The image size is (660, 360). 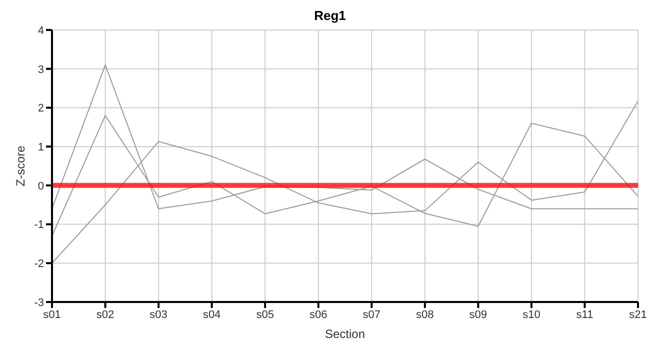 I want to click on y-tick-label: 1, so click(x=41, y=147).